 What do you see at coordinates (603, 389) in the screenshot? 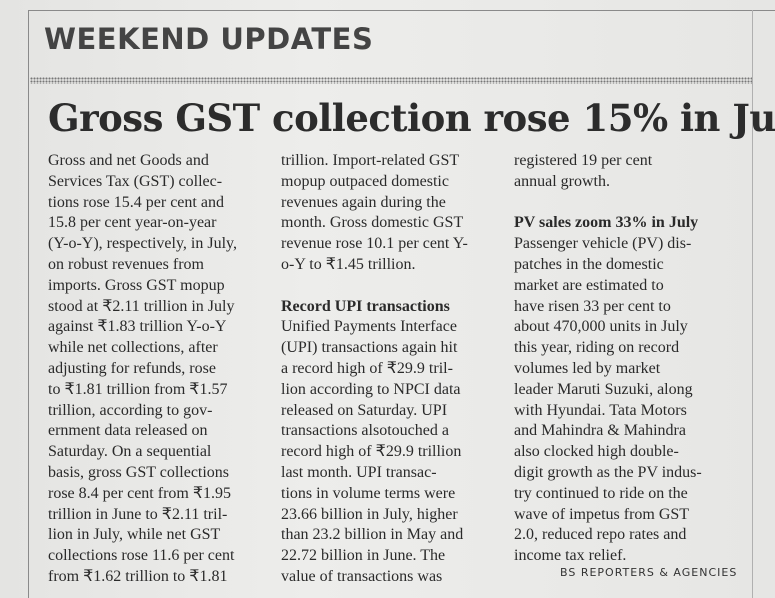
I see `text-line: leader Maruti Suzuki, along` at bounding box center [603, 389].